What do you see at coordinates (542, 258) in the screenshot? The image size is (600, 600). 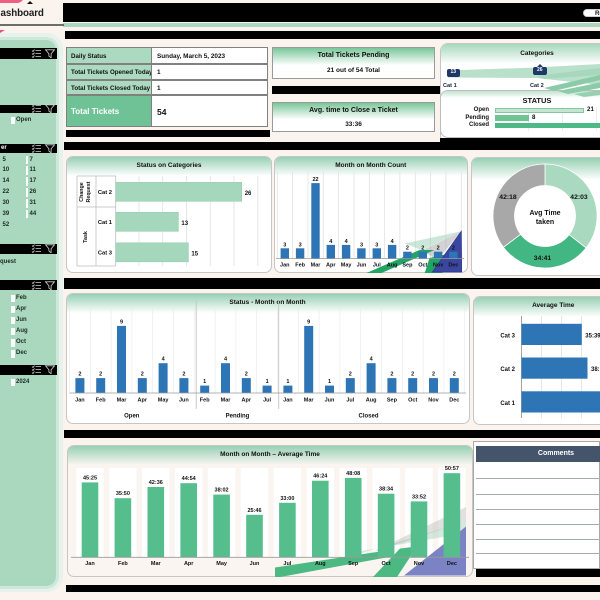 I see `svg-text: 34:41` at bounding box center [542, 258].